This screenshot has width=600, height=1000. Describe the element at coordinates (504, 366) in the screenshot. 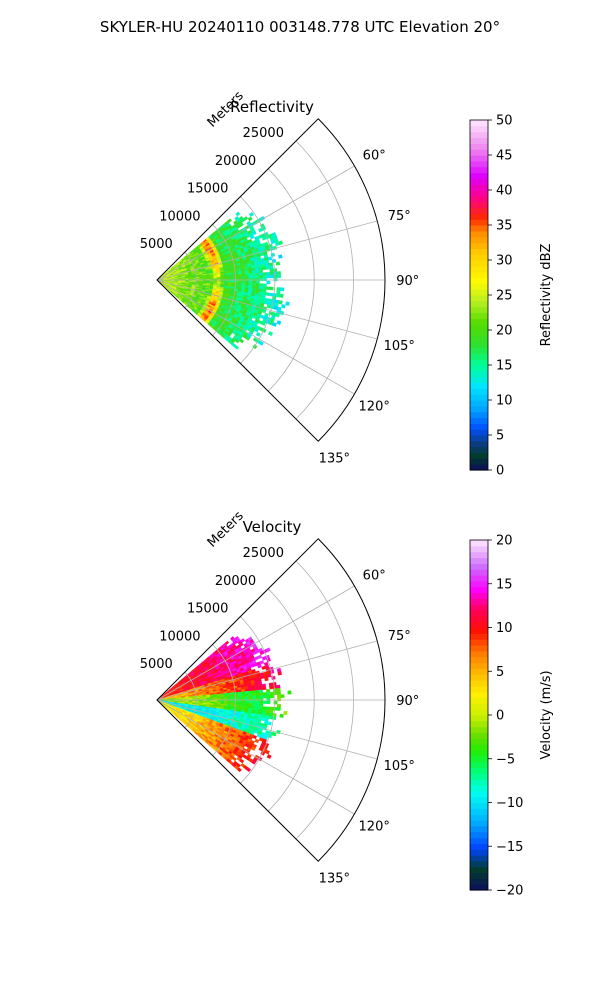

I see `colorbar-tick-label: 15` at that location.